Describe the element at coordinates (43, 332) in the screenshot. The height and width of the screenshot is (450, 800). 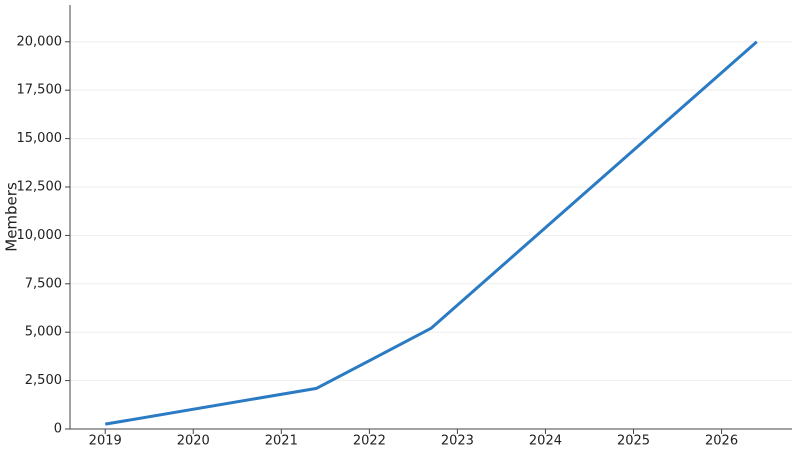
I see `y-tick-label: 5,000` at that location.